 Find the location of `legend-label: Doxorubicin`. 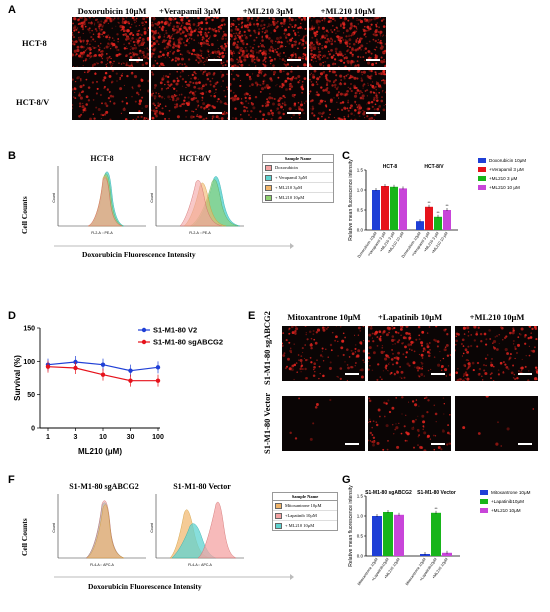

legend-label: Doxorubicin is located at coordinates (286, 167).